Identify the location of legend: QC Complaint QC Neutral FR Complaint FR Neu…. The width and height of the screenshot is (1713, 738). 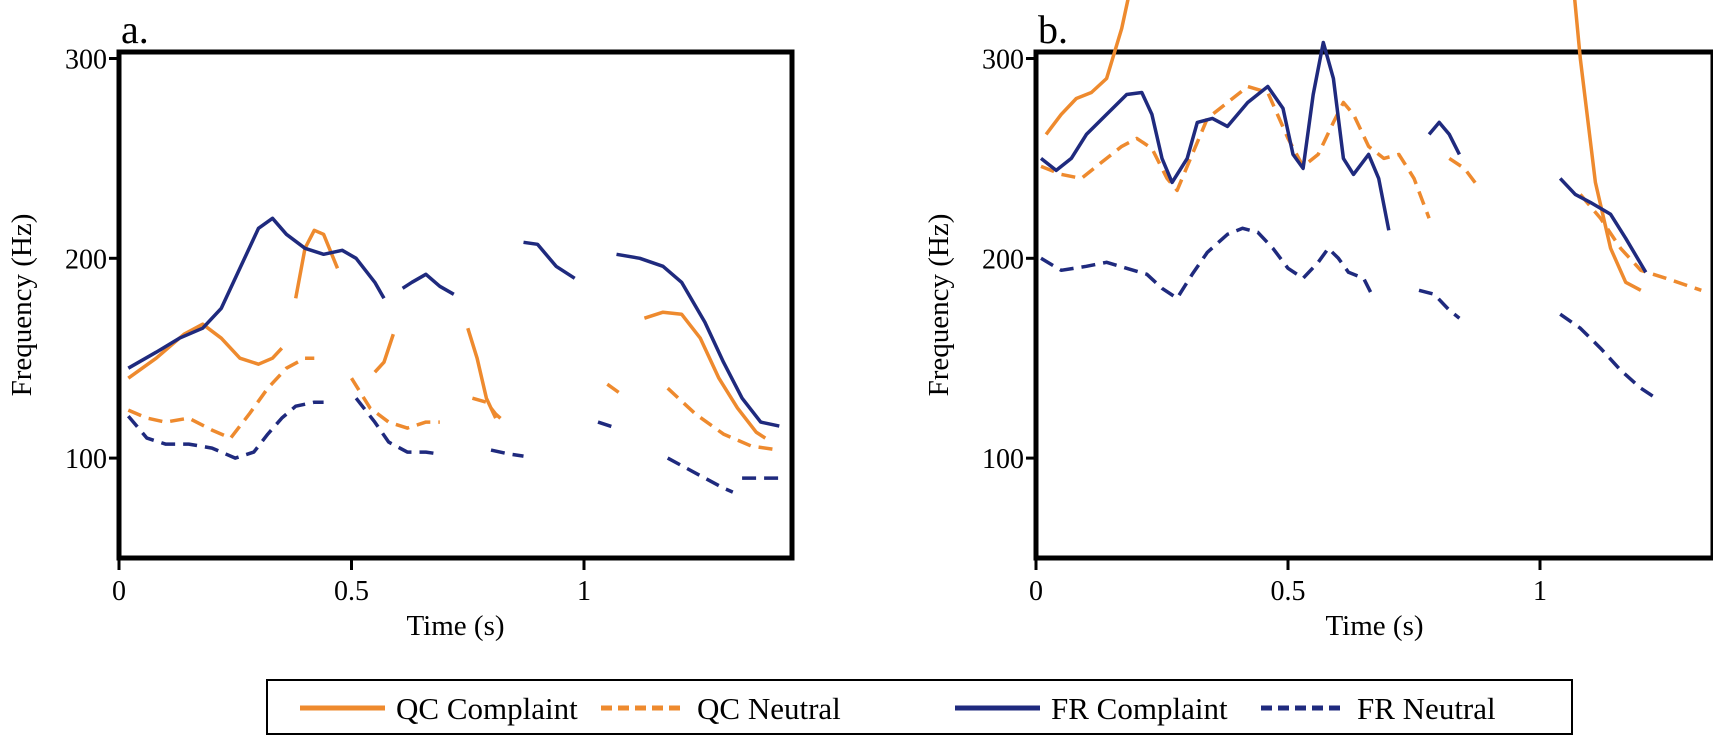
(919, 707).